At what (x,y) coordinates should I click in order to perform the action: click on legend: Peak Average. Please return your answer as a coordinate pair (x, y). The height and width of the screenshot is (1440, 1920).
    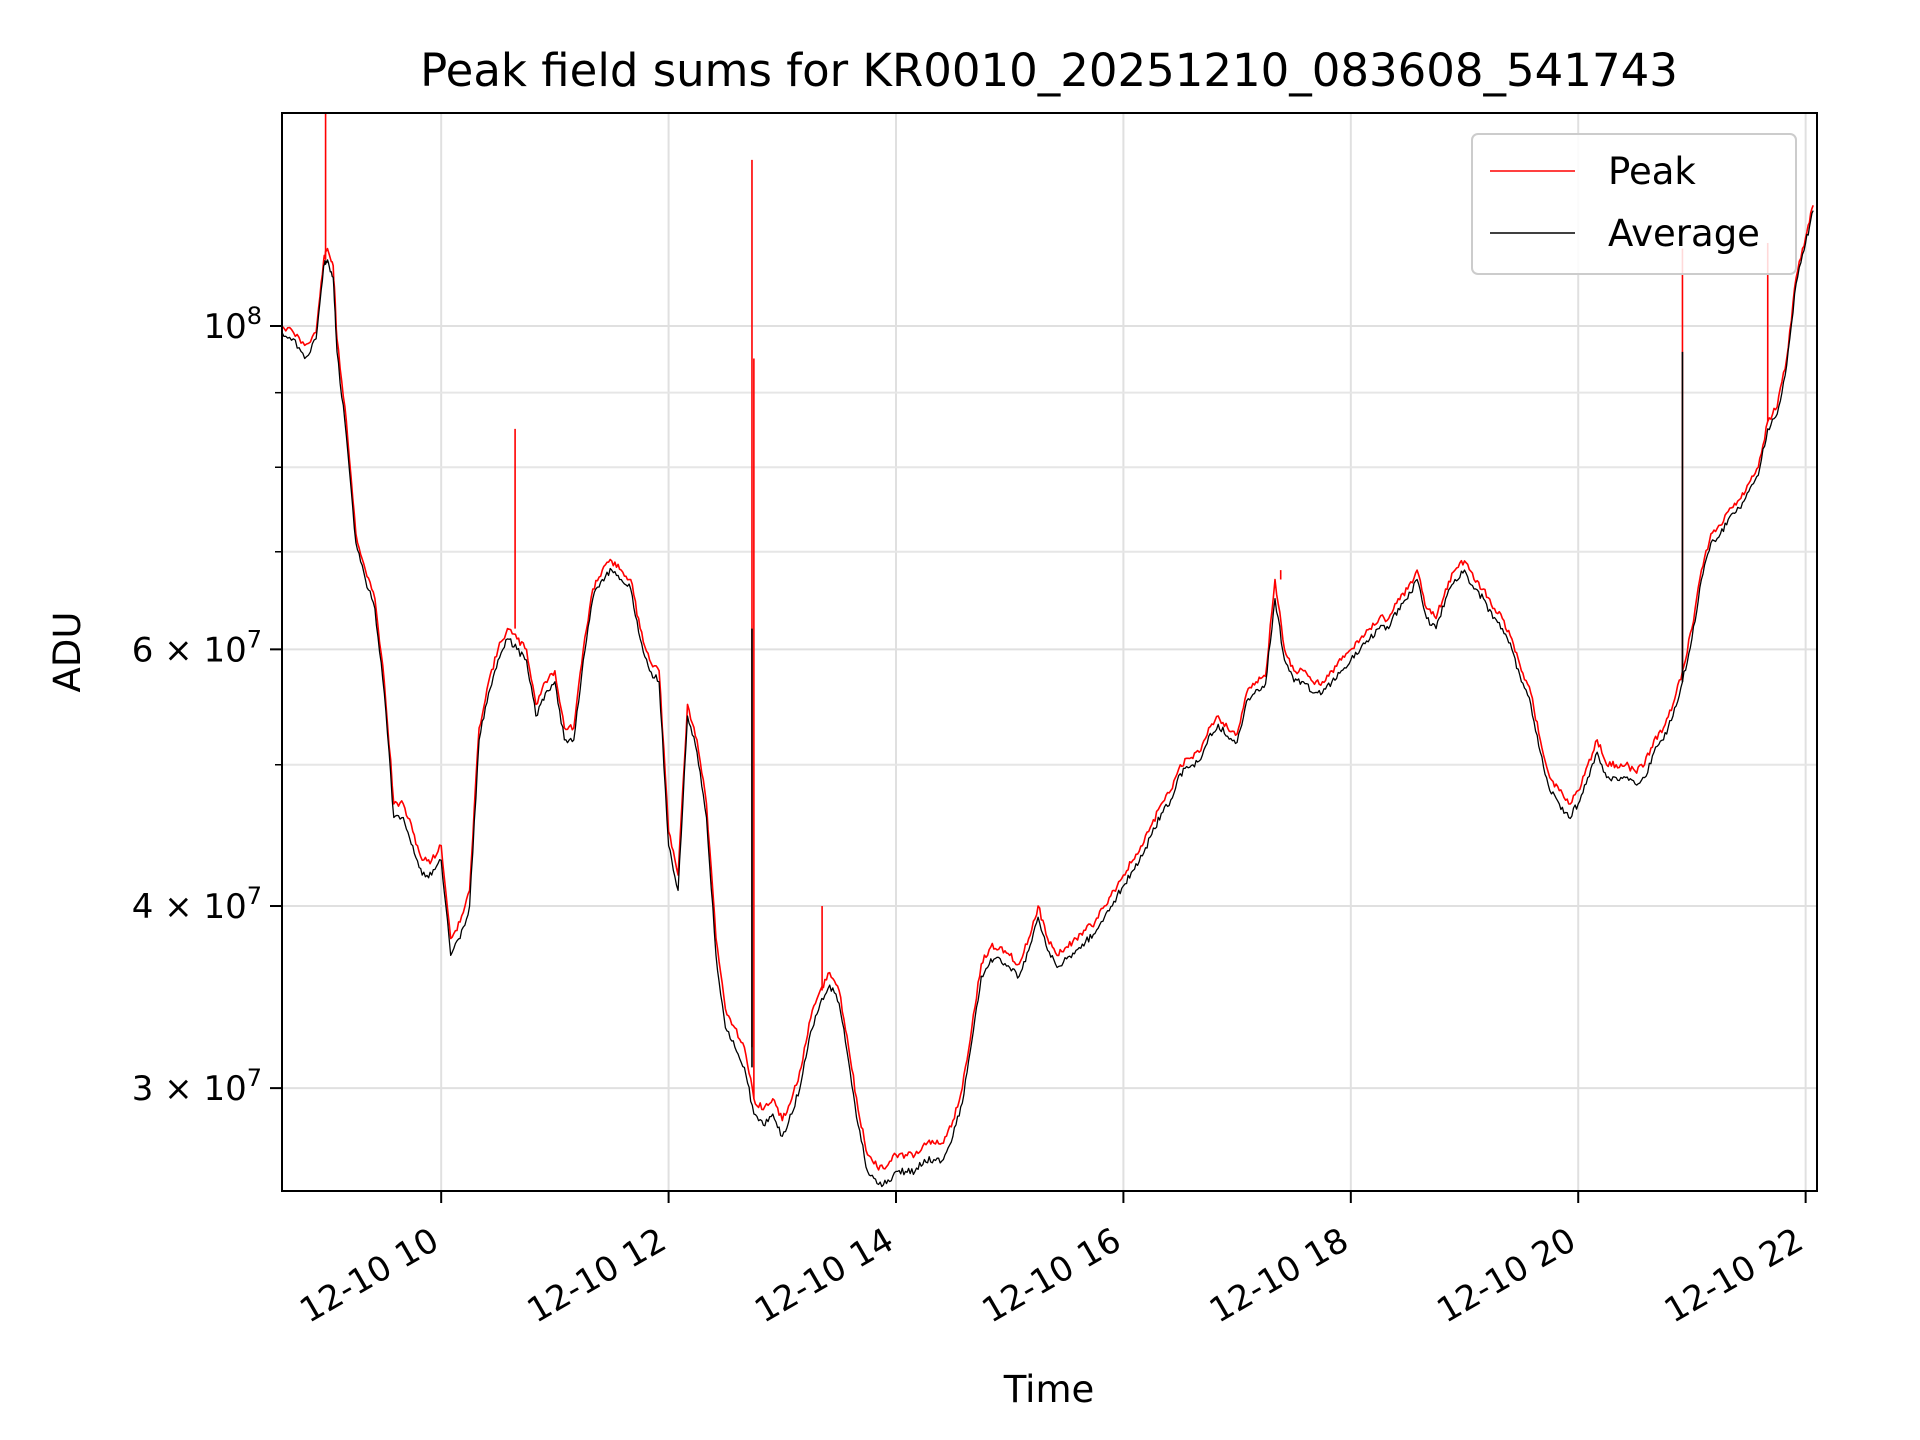
    Looking at the image, I should click on (1634, 204).